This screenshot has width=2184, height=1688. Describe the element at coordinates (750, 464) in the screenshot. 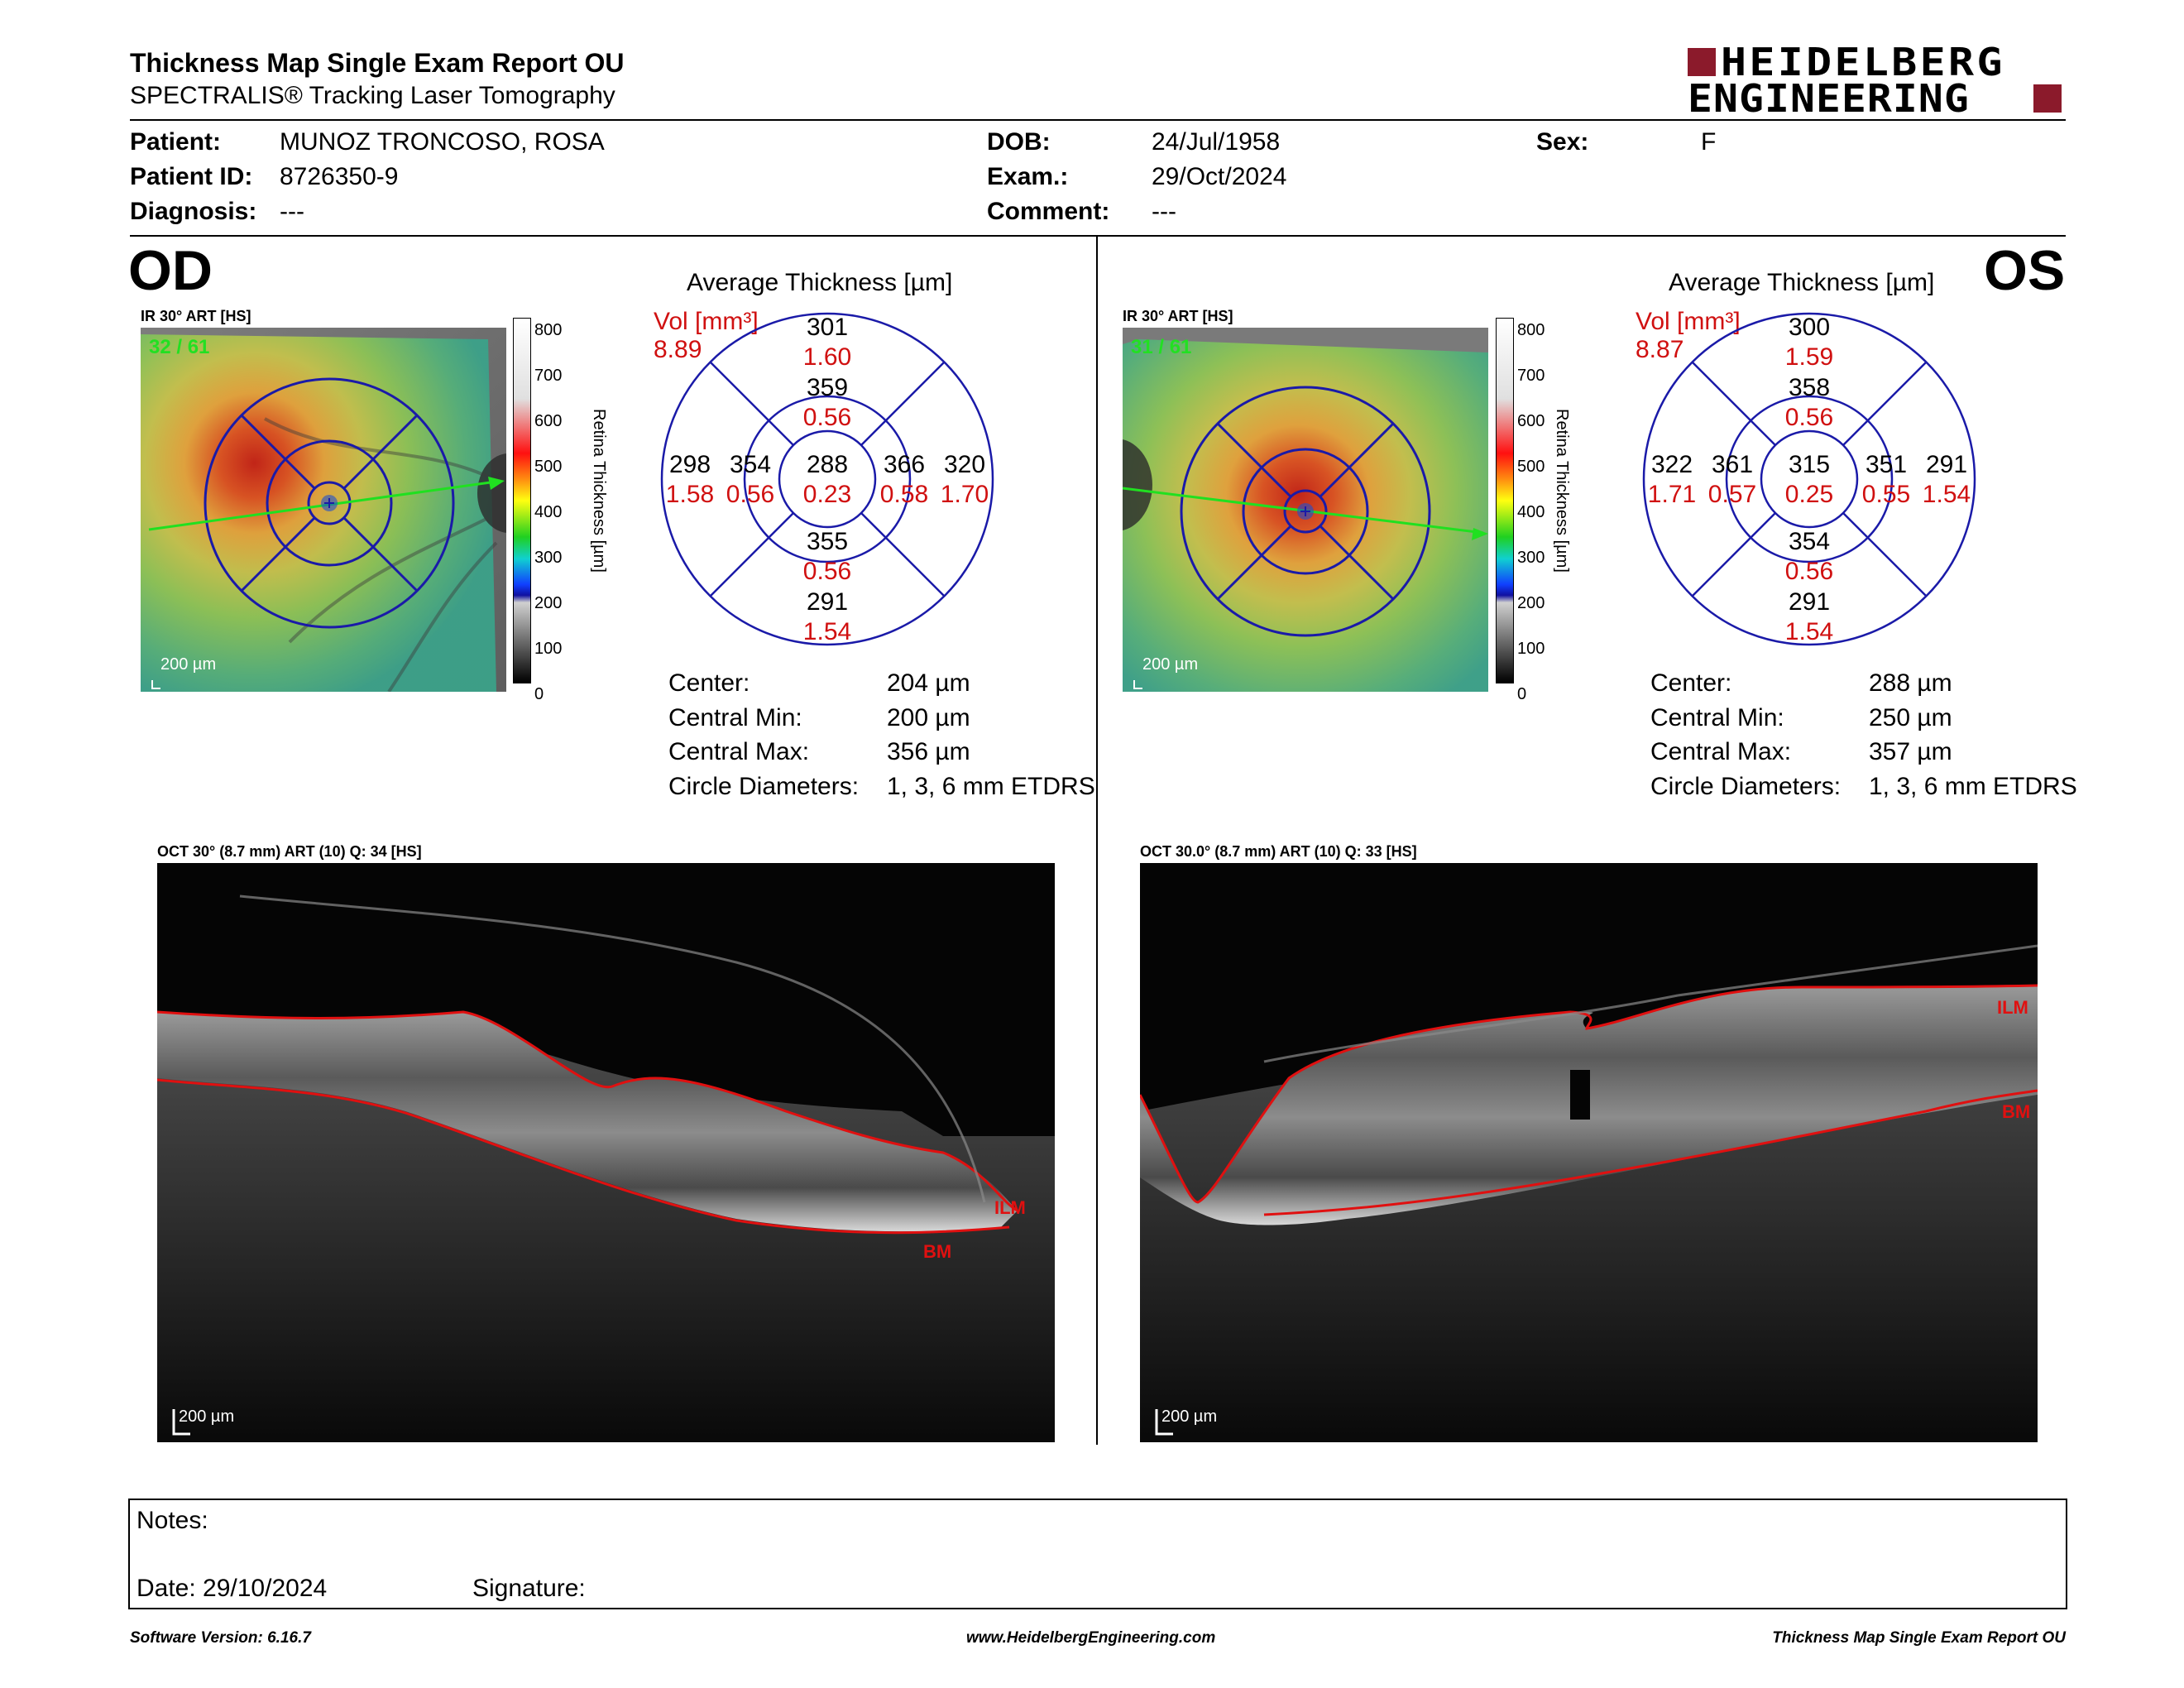

I see `od-inner-left-thickness: 354` at that location.